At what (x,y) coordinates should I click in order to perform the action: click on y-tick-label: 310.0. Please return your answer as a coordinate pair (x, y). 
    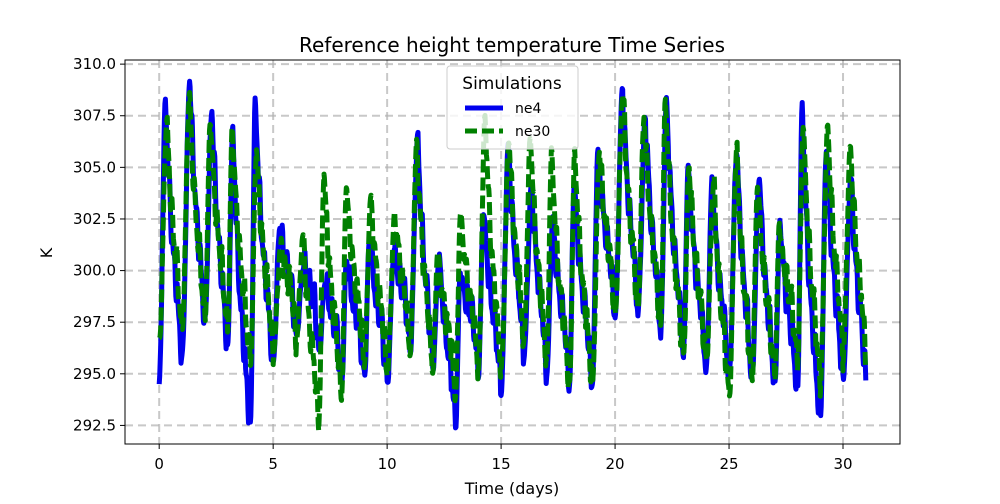
    Looking at the image, I should click on (94, 64).